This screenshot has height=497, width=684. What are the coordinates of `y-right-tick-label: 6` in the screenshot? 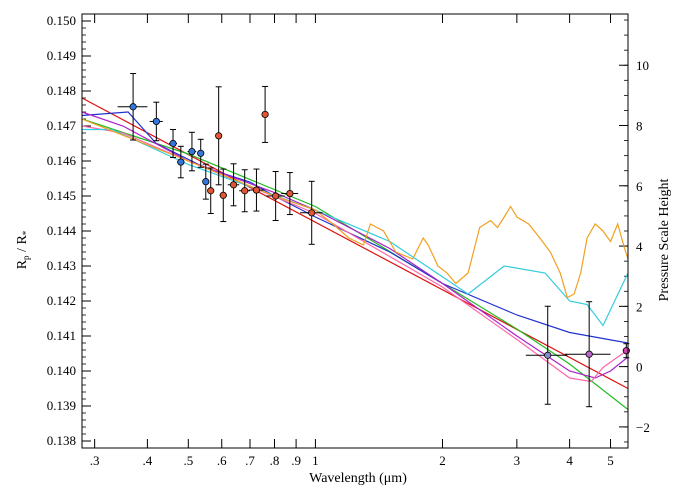 It's located at (639, 186).